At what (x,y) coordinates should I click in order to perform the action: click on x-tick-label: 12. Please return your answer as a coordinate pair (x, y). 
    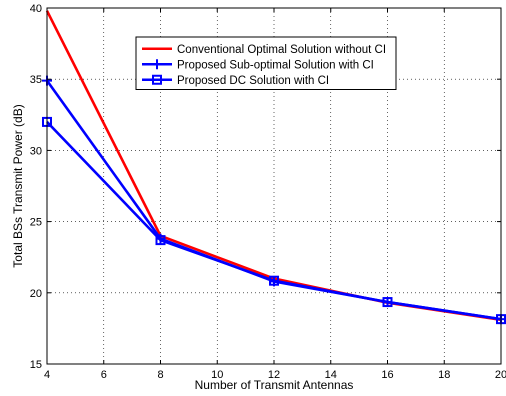
    Looking at the image, I should click on (274, 375).